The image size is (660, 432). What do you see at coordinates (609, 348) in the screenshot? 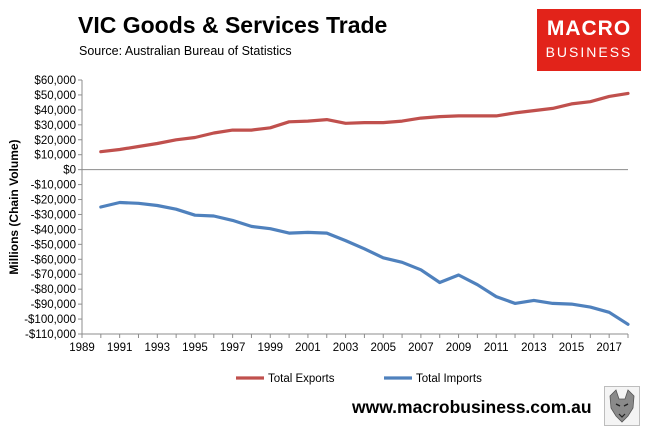
I see `x-tick-label: 2017` at bounding box center [609, 348].